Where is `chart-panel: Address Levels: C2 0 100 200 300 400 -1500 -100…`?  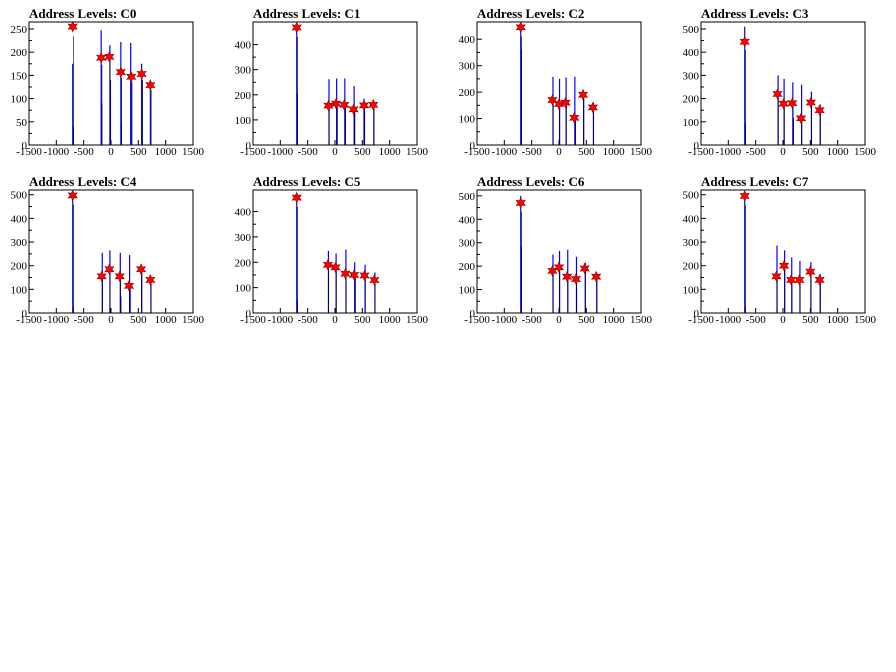
chart-panel: Address Levels: C2 0 100 200 300 400 -1500 -100… is located at coordinates (556, 82).